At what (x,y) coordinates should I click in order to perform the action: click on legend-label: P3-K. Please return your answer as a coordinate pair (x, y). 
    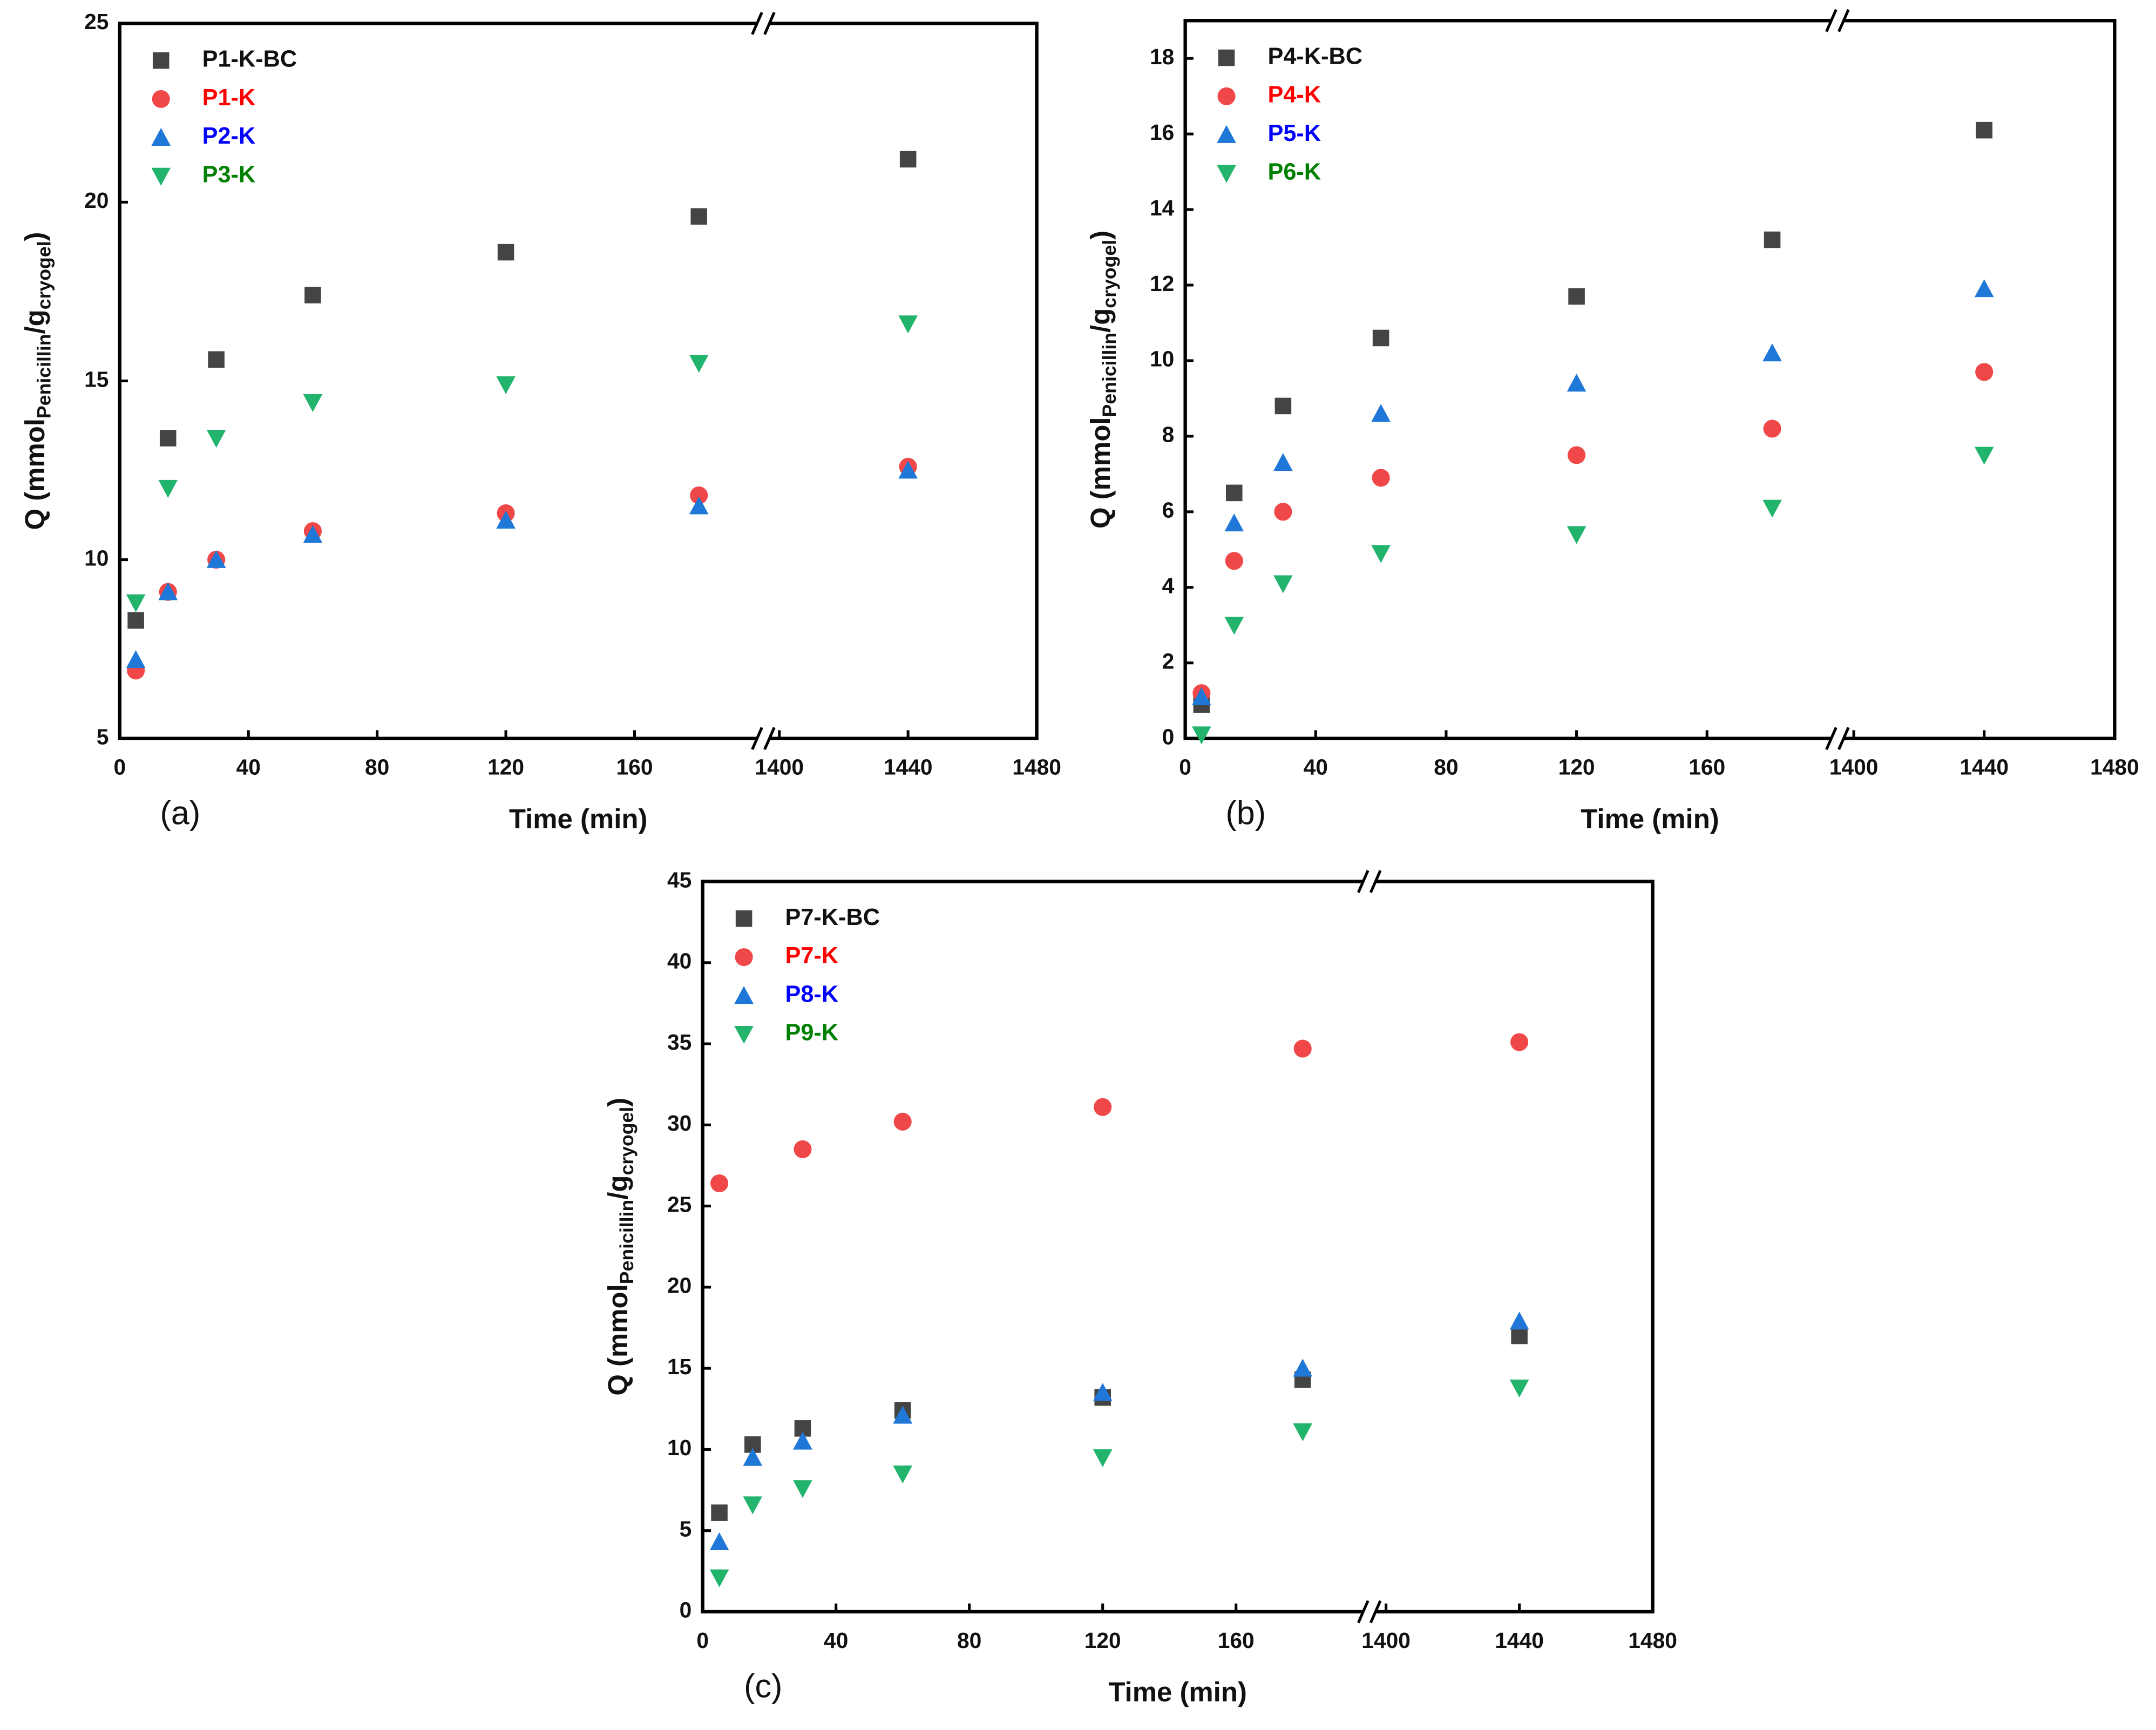
    Looking at the image, I should click on (229, 174).